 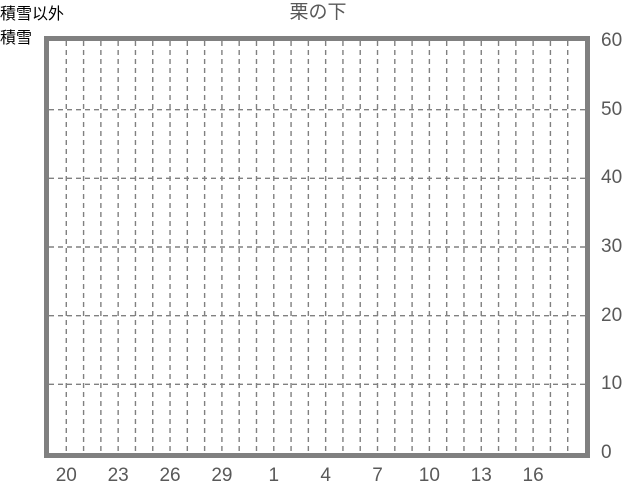 What do you see at coordinates (612, 246) in the screenshot?
I see `right-axis-tick-label: 30` at bounding box center [612, 246].